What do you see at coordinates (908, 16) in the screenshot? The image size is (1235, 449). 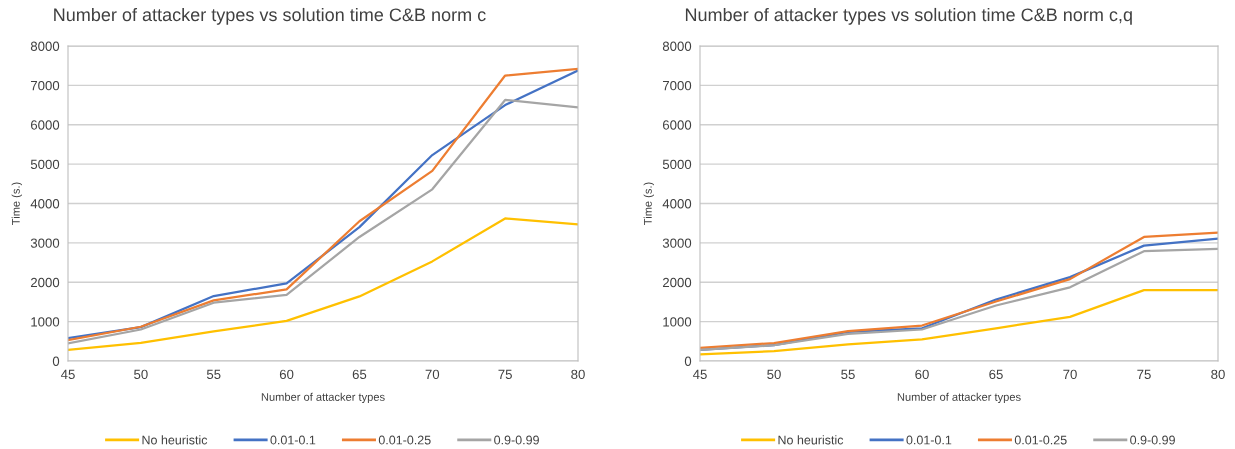 I see `chart-title: Number of attacker types vs solution time C&B norm c,q` at bounding box center [908, 16].